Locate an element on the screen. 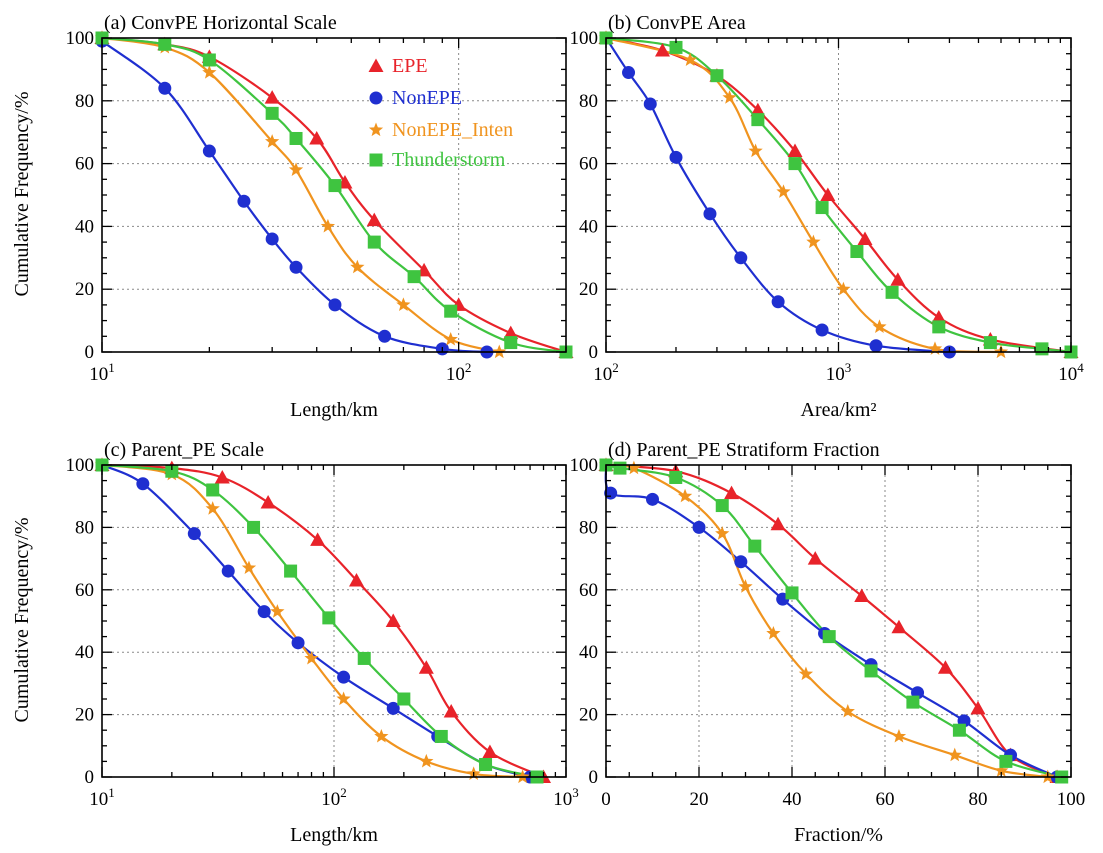 The image size is (1103, 853). legend-marker-epe is located at coordinates (376, 65).